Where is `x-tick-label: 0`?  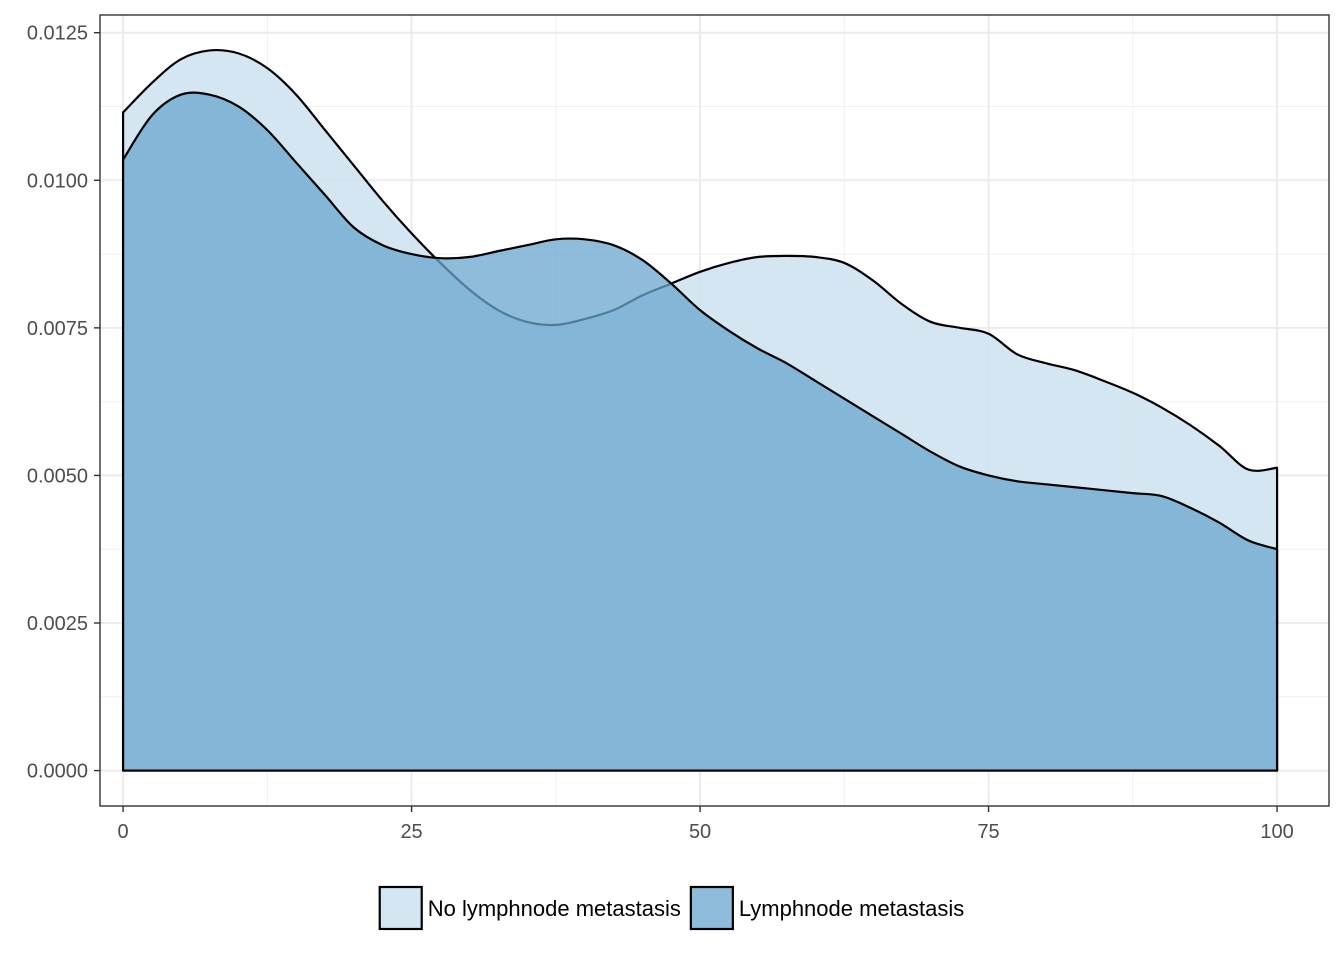
x-tick-label: 0 is located at coordinates (123, 832).